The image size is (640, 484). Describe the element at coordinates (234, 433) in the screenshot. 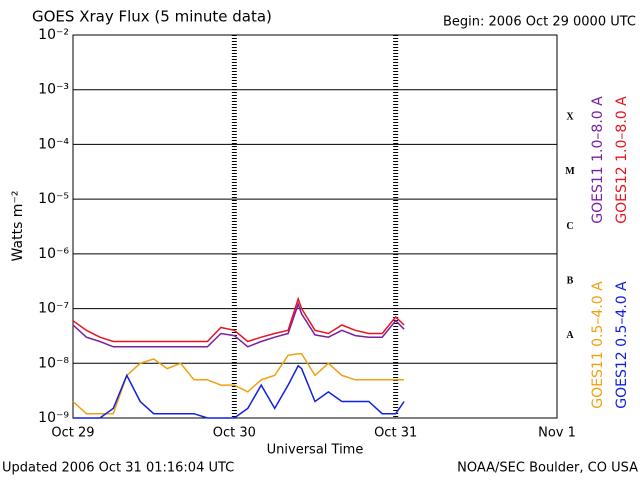

I see `x-tick-label: Oct 30` at that location.